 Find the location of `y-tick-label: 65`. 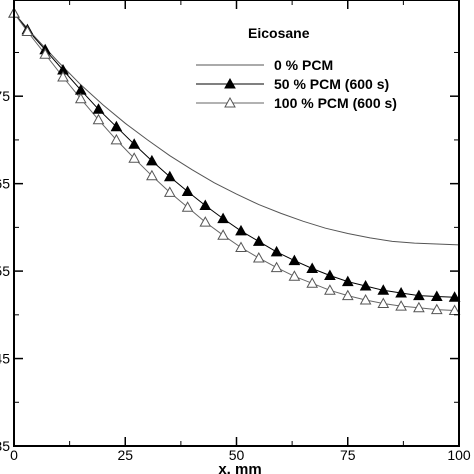

y-tick-label: 65 is located at coordinates (5, 184).